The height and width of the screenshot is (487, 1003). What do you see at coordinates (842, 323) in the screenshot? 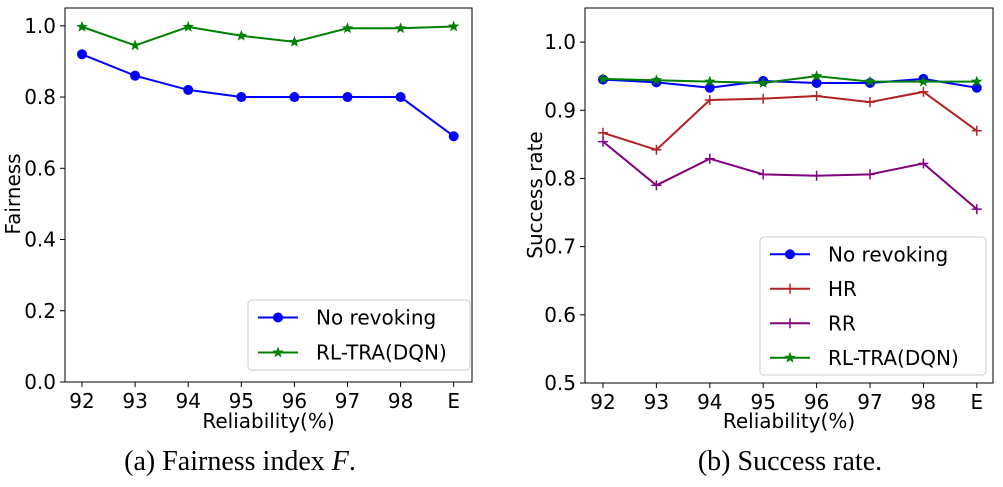
I see `legend-label: RR` at bounding box center [842, 323].